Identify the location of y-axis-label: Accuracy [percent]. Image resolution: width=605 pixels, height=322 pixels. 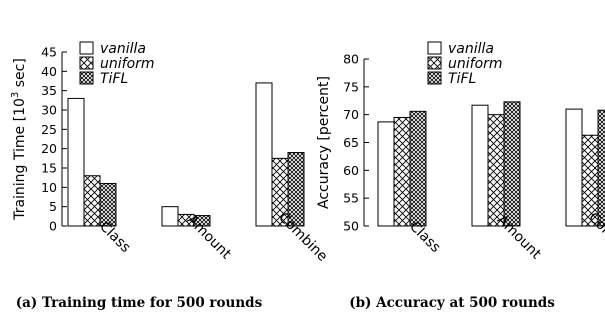
(324, 142).